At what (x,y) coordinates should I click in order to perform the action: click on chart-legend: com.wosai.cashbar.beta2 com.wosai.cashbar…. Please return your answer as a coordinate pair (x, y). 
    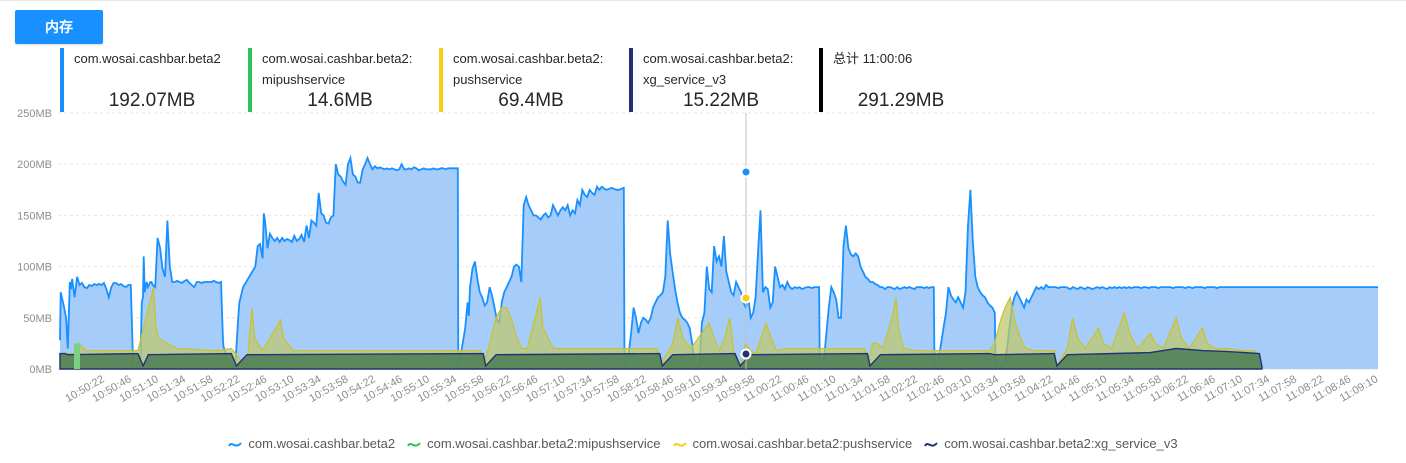
    Looking at the image, I should click on (703, 443).